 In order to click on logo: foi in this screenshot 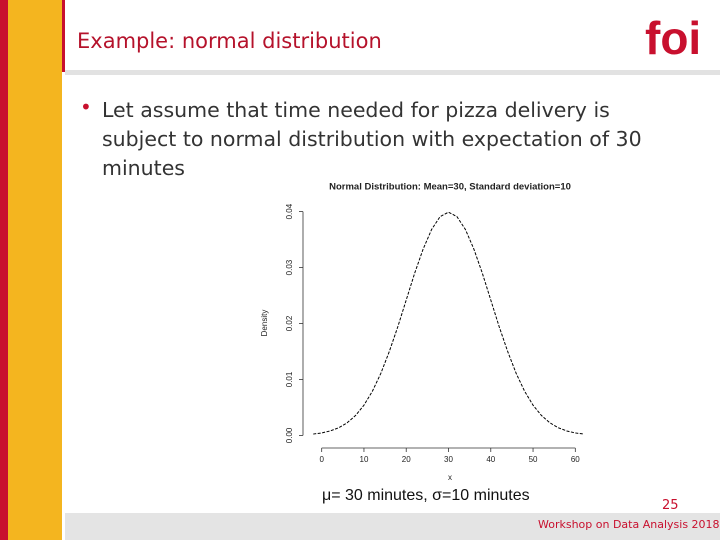, I will do `click(673, 38)`.